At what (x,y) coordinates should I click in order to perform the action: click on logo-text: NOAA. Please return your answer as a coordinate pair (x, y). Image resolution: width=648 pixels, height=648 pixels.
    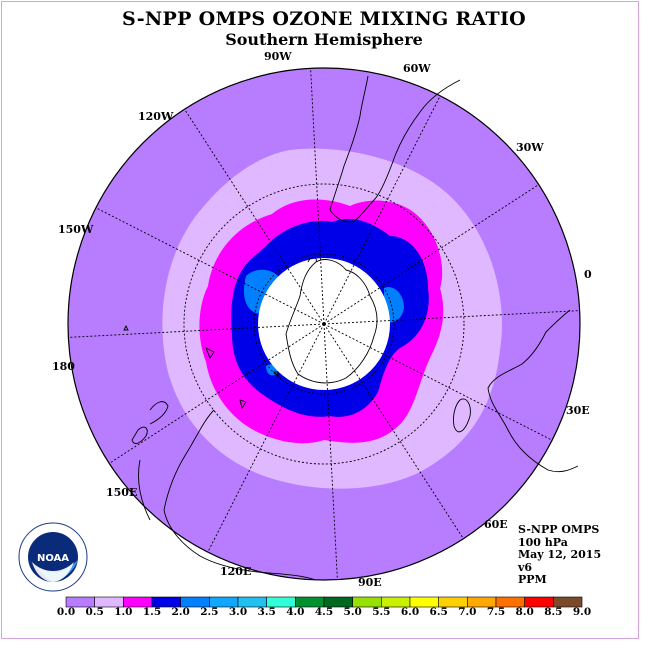
    Looking at the image, I should click on (53, 558).